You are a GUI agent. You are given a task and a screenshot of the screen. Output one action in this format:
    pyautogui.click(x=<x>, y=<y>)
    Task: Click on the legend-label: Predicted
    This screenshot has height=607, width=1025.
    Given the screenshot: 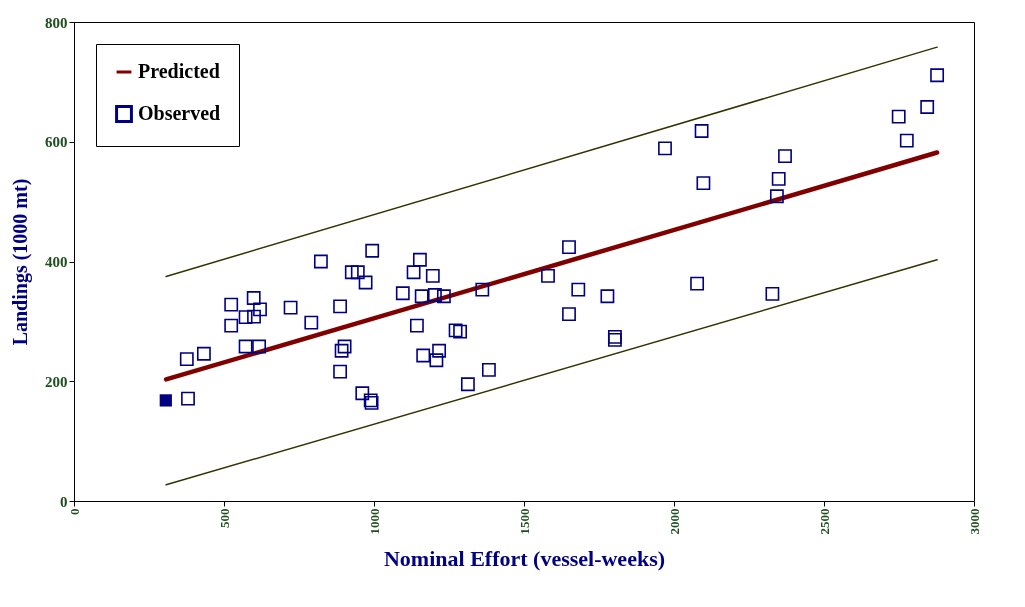 What is the action you would take?
    pyautogui.click(x=179, y=71)
    